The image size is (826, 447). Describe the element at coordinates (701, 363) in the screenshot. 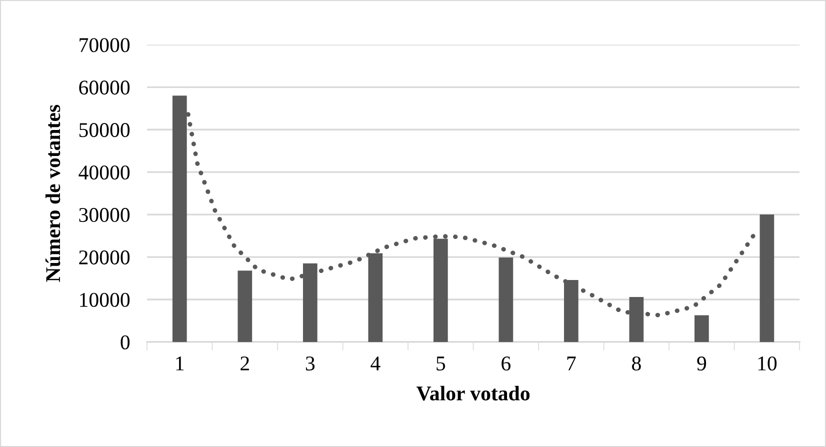

I see `x-tick-label: 9` at that location.